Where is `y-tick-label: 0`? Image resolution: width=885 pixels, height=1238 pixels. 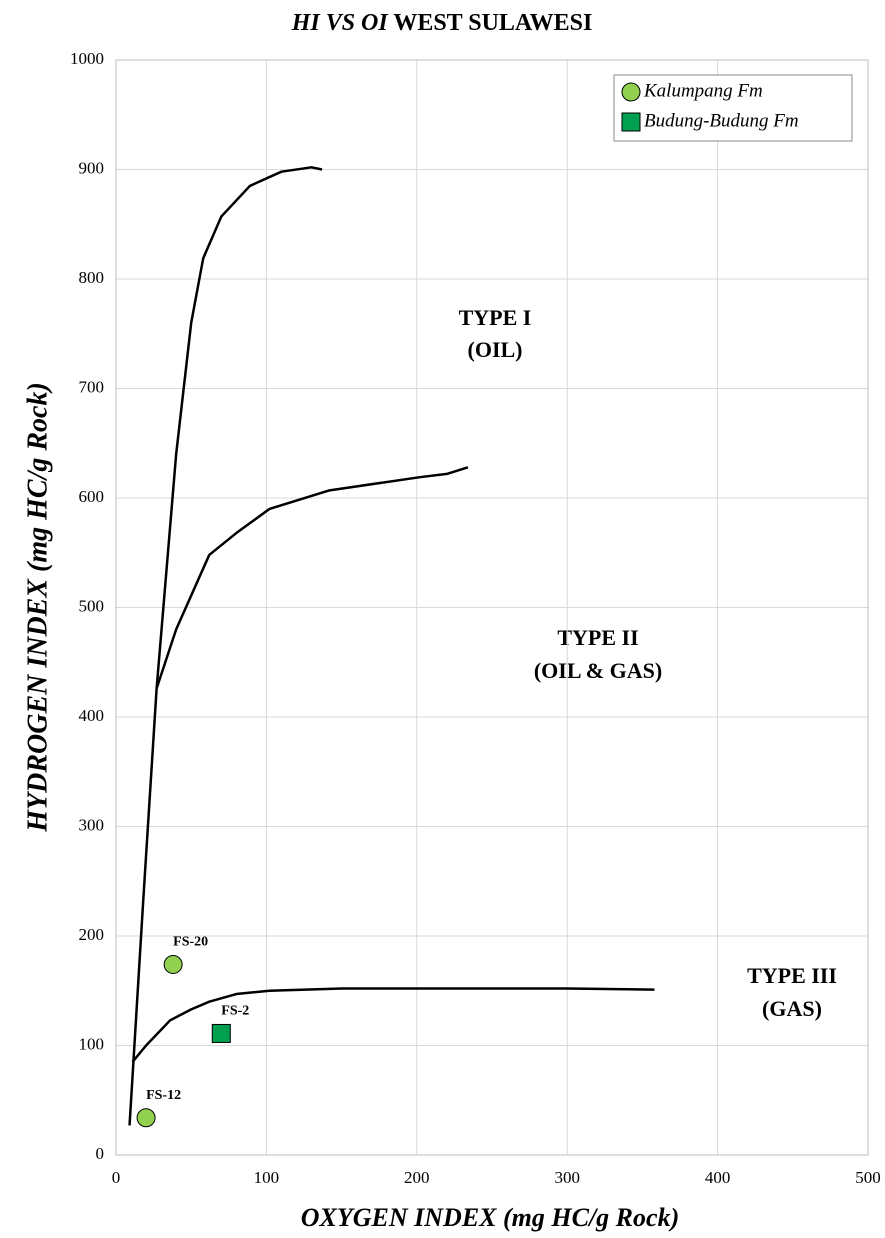
y-tick-label: 0 is located at coordinates (100, 1153).